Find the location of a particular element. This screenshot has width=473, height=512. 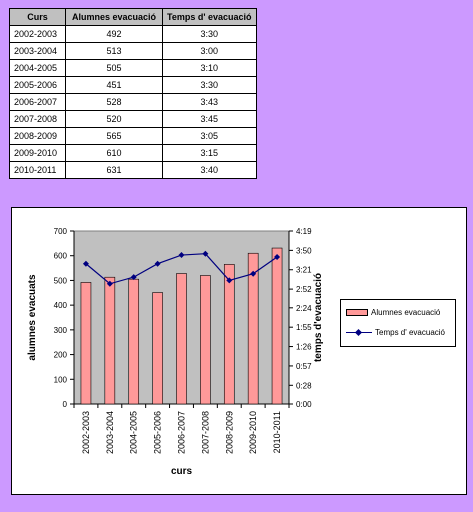

cell-curs: 2008-2009 is located at coordinates (37, 136).